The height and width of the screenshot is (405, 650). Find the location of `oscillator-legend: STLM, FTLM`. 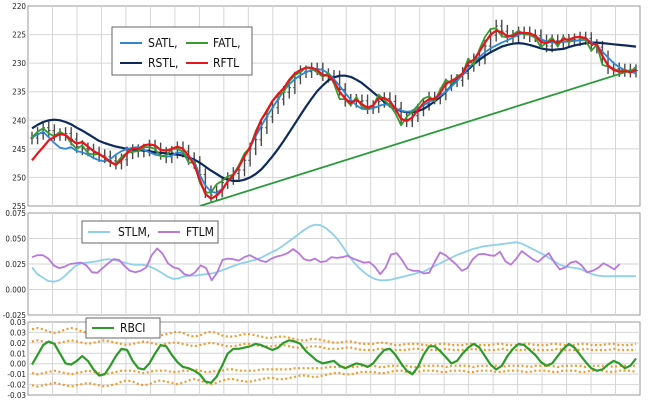

oscillator-legend: STLM, FTLM is located at coordinates (150, 232).